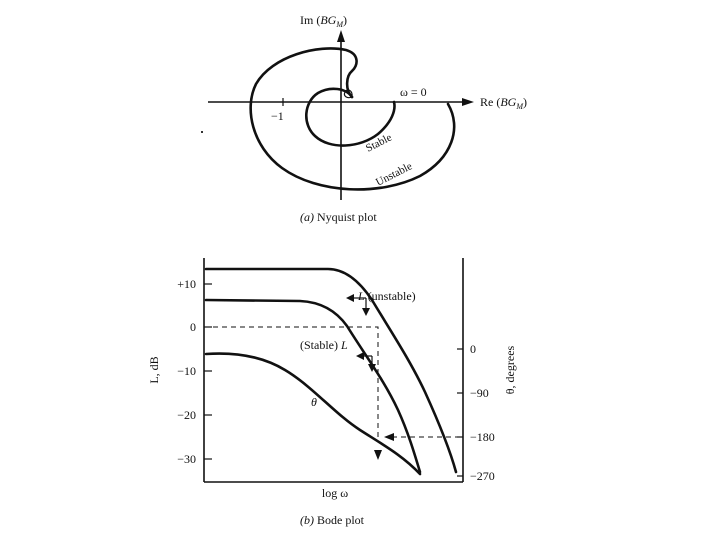 Image resolution: width=720 pixels, height=540 pixels. What do you see at coordinates (360, 356) in the screenshot?
I see `stable-marker-left-arrow` at bounding box center [360, 356].